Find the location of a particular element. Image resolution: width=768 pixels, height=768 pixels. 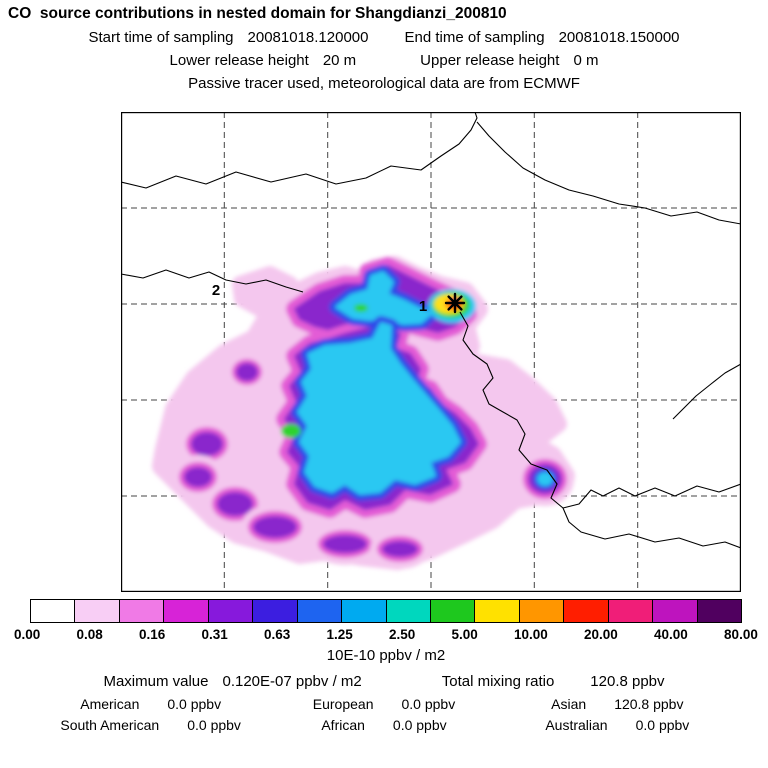

region-stat: African 0.0 ppbv is located at coordinates (383, 725).